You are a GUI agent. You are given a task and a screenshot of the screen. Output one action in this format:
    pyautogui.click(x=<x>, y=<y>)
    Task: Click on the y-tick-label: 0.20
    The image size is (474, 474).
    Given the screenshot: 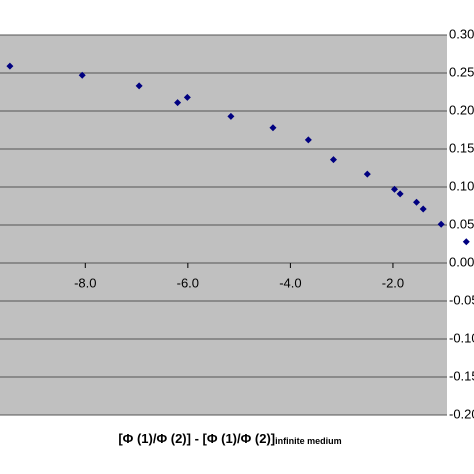 What is the action you would take?
    pyautogui.click(x=461, y=109)
    